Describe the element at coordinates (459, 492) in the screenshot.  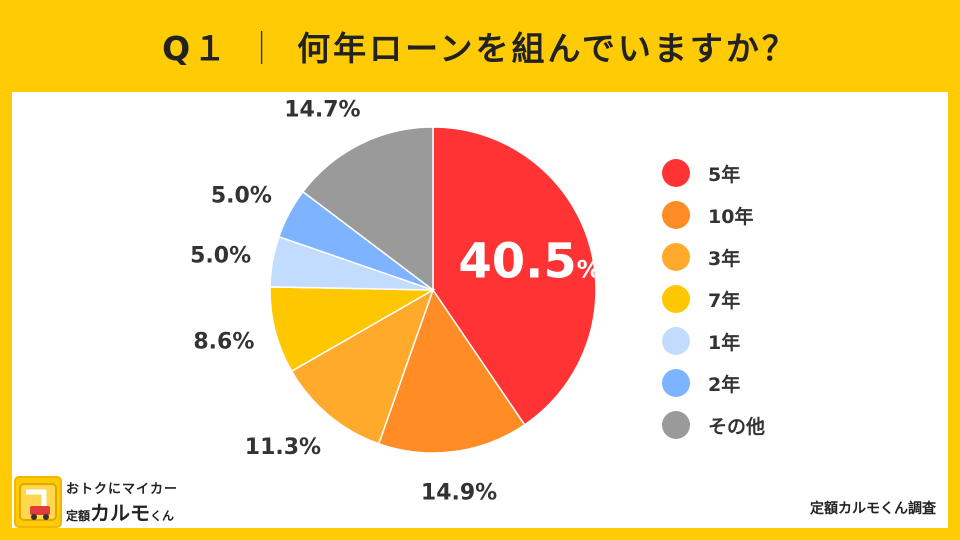
I see `slice-value-label: 14.9%` at that location.